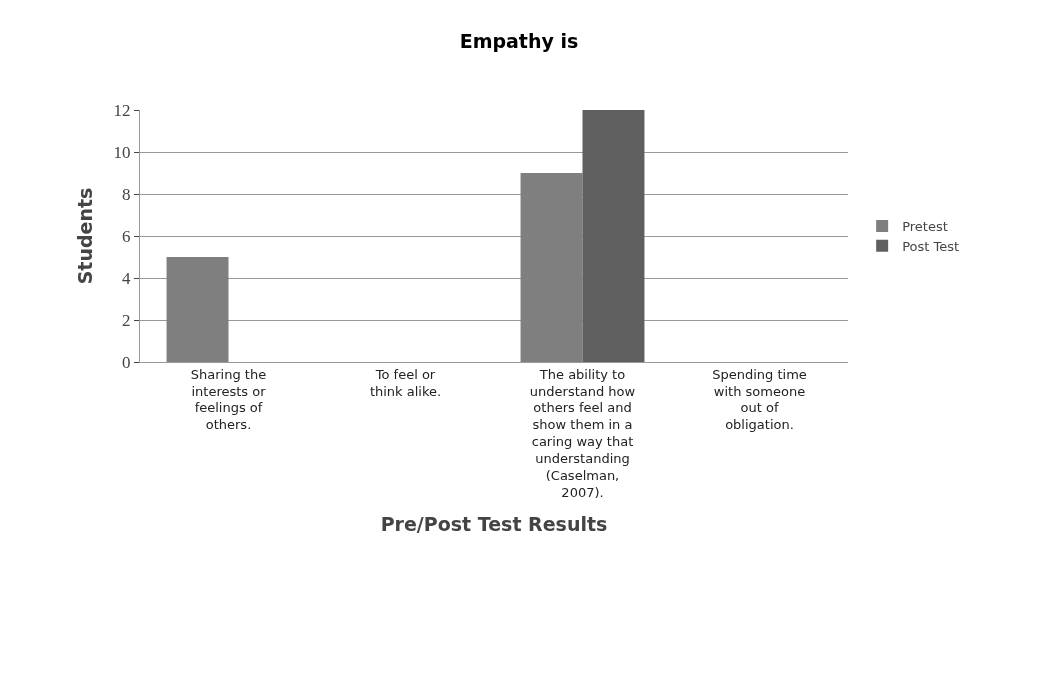 The width and height of the screenshot is (1038, 692). I want to click on legend-label: Pretest, so click(925, 227).